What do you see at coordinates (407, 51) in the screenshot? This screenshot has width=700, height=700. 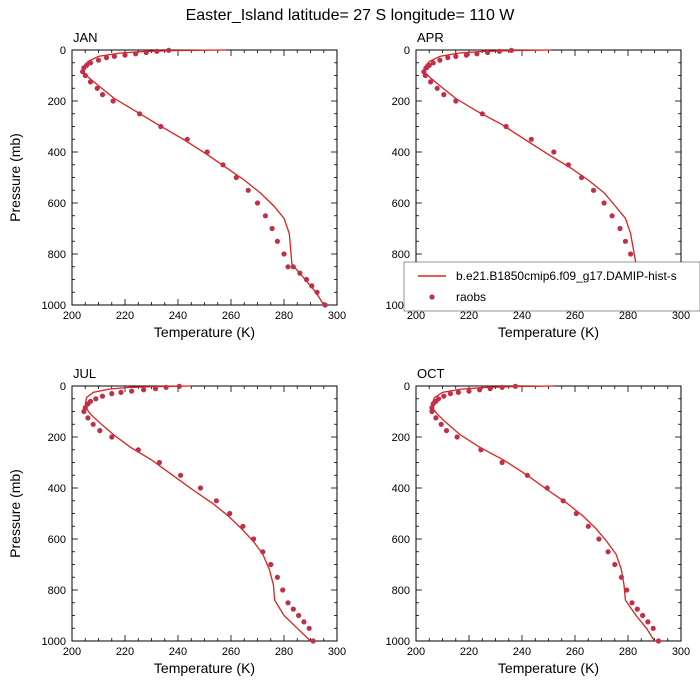 I see `y-tick-label-apr: 0` at bounding box center [407, 51].